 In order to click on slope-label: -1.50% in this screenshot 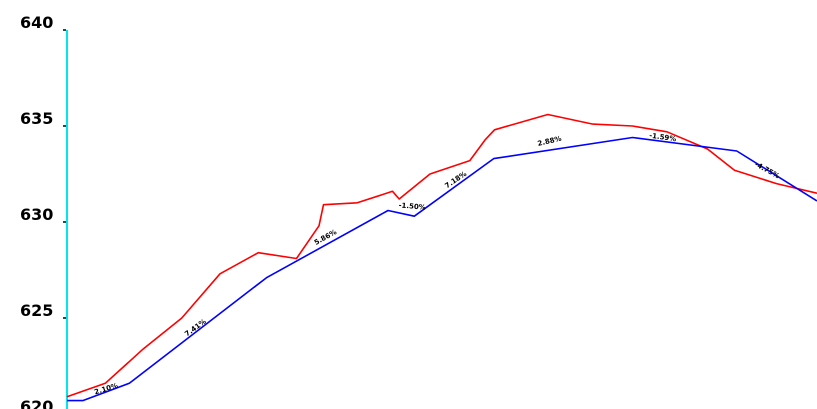, I will do `click(412, 206)`.